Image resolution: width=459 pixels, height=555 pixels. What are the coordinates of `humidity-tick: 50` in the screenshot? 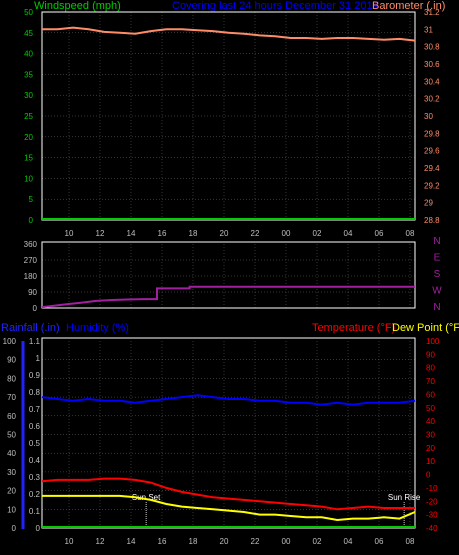 It's located at (11, 435).